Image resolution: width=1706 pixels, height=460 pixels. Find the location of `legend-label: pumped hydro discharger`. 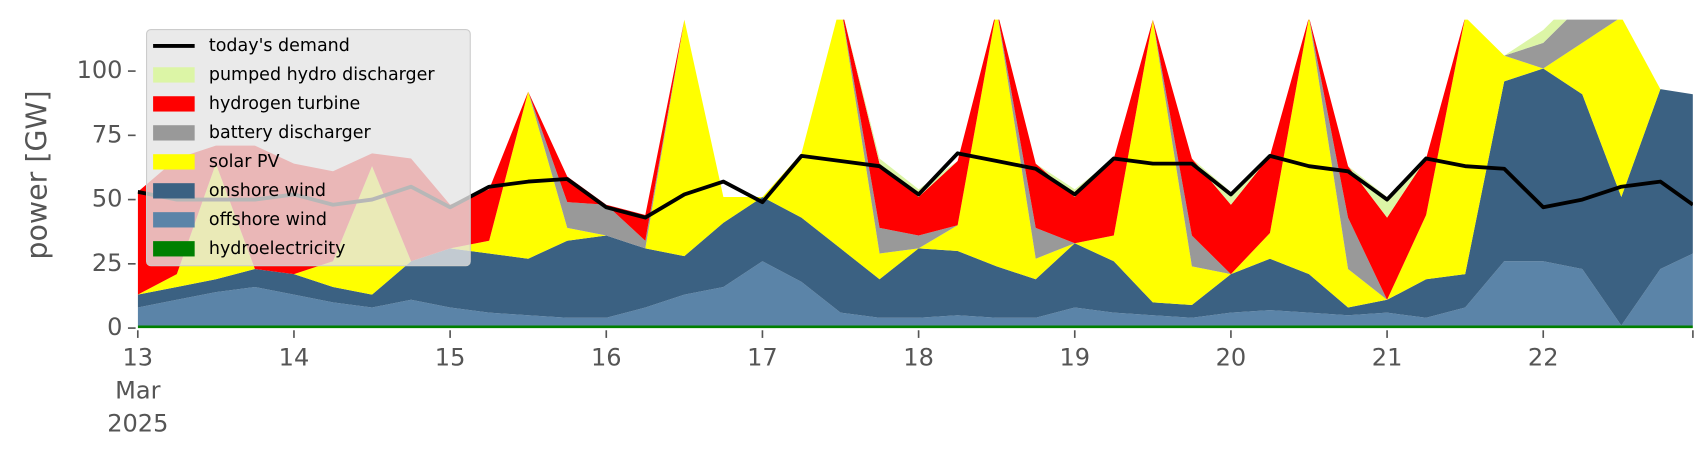

legend-label: pumped hydro discharger is located at coordinates (322, 75).